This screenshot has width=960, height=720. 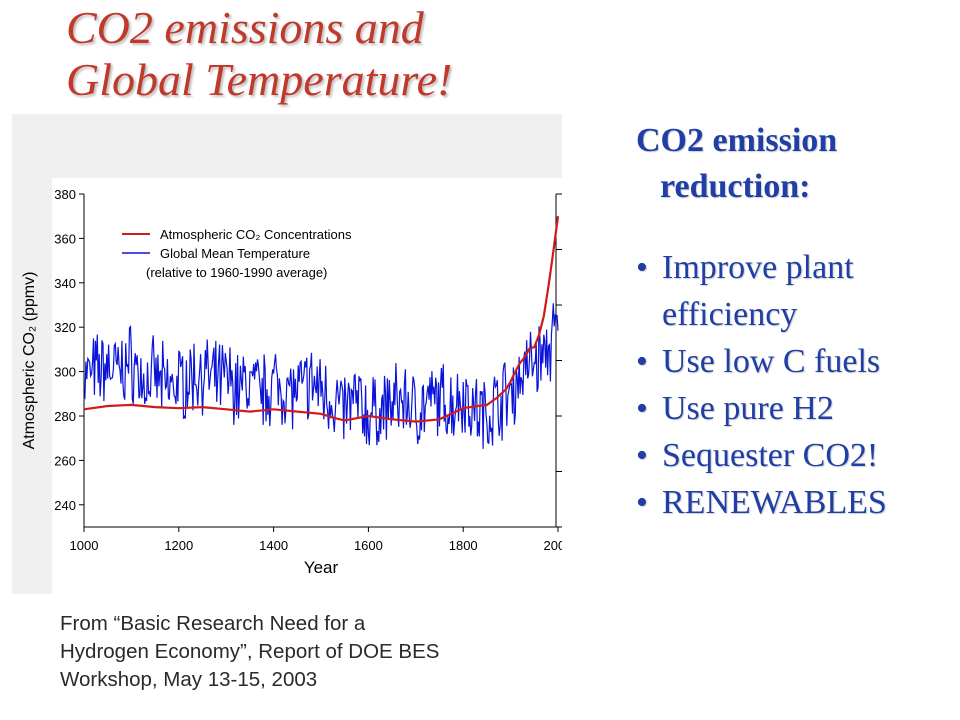 I want to click on bullet-item: Improve plant, so click(x=796, y=267).